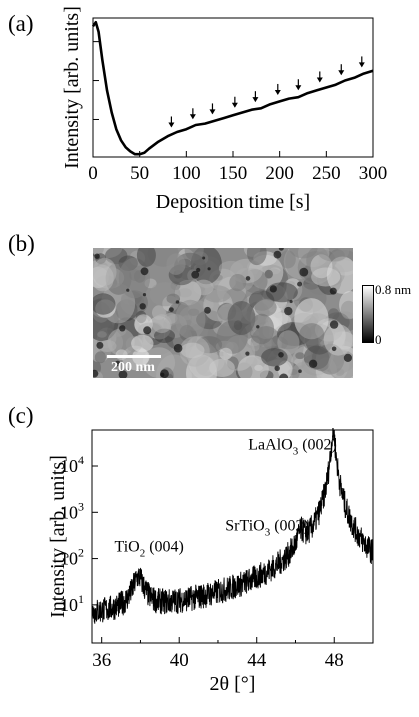 This screenshot has height=717, width=419. Describe the element at coordinates (134, 356) in the screenshot. I see `scalebar` at that location.